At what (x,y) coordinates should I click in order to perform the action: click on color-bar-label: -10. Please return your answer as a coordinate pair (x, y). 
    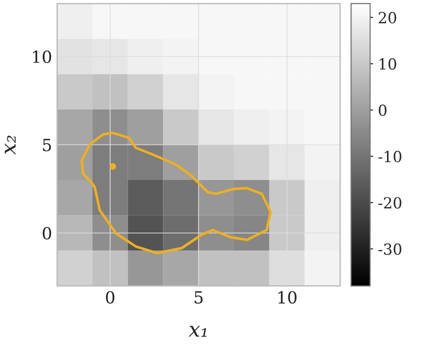
    Looking at the image, I should click on (390, 156).